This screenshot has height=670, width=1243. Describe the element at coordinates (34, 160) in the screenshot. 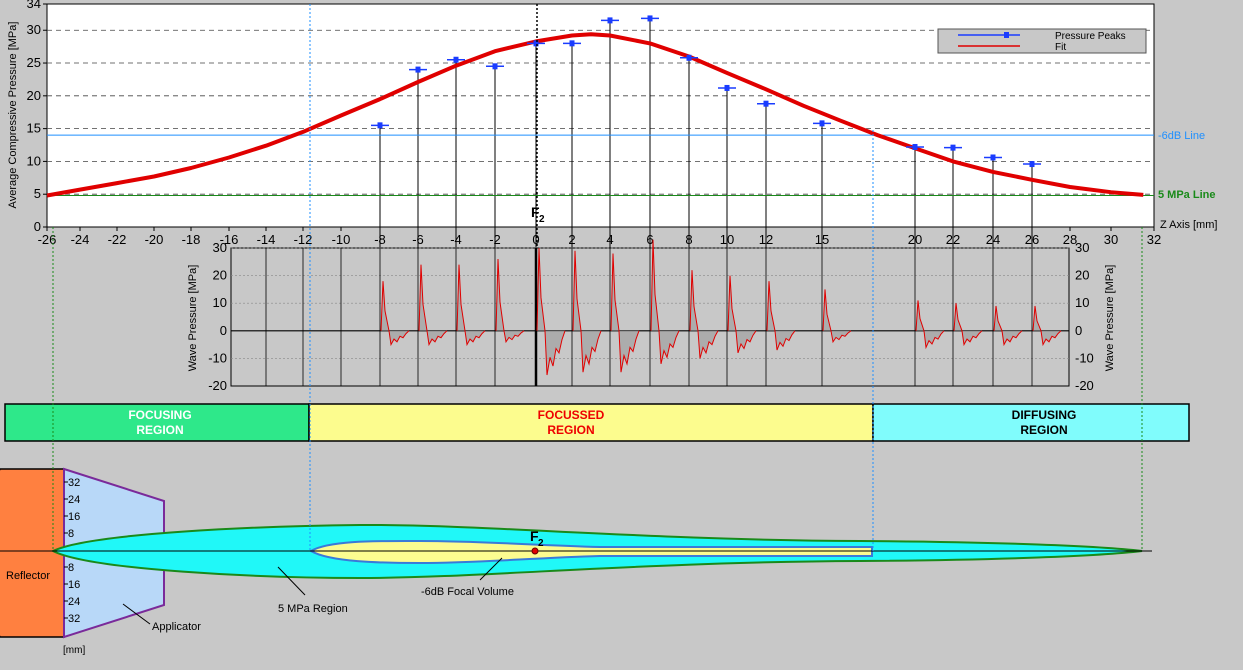

I see `y-tick-label: 10` at that location.